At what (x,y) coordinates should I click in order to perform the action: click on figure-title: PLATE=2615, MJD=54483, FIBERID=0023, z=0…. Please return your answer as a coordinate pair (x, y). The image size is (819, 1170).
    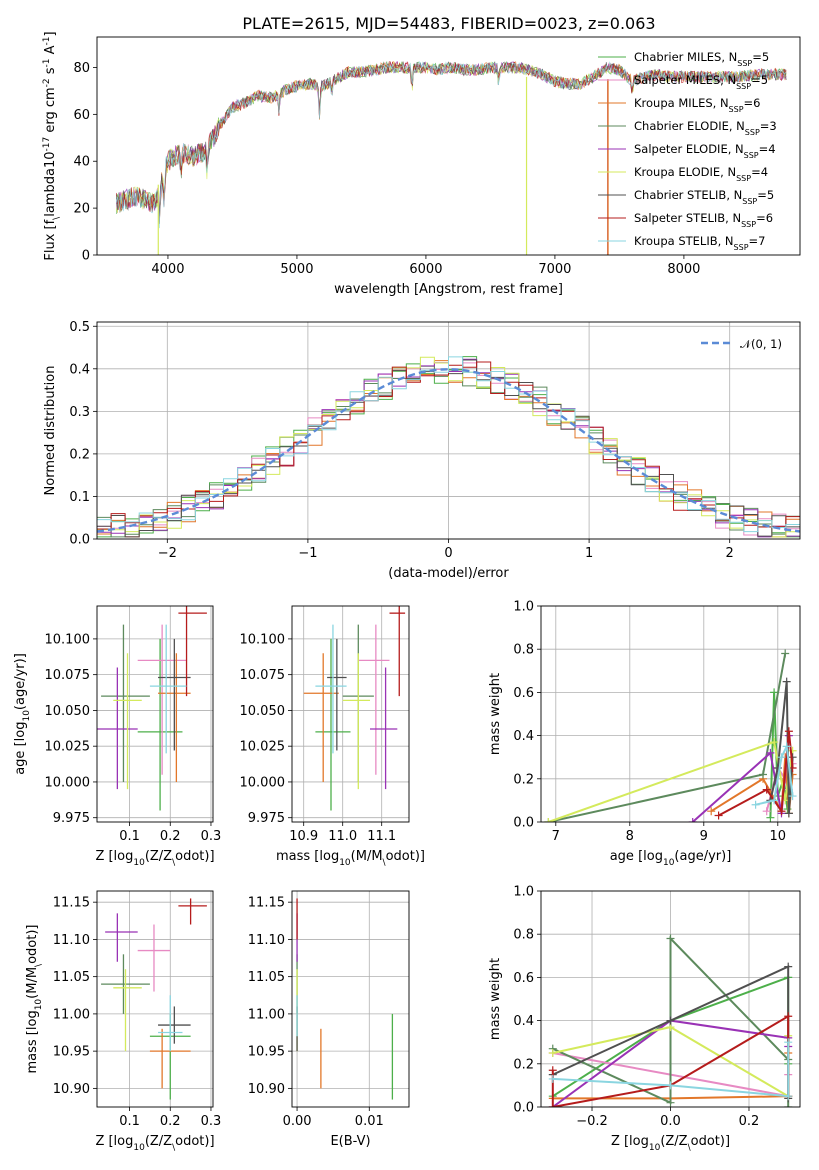
    Looking at the image, I should click on (448, 23).